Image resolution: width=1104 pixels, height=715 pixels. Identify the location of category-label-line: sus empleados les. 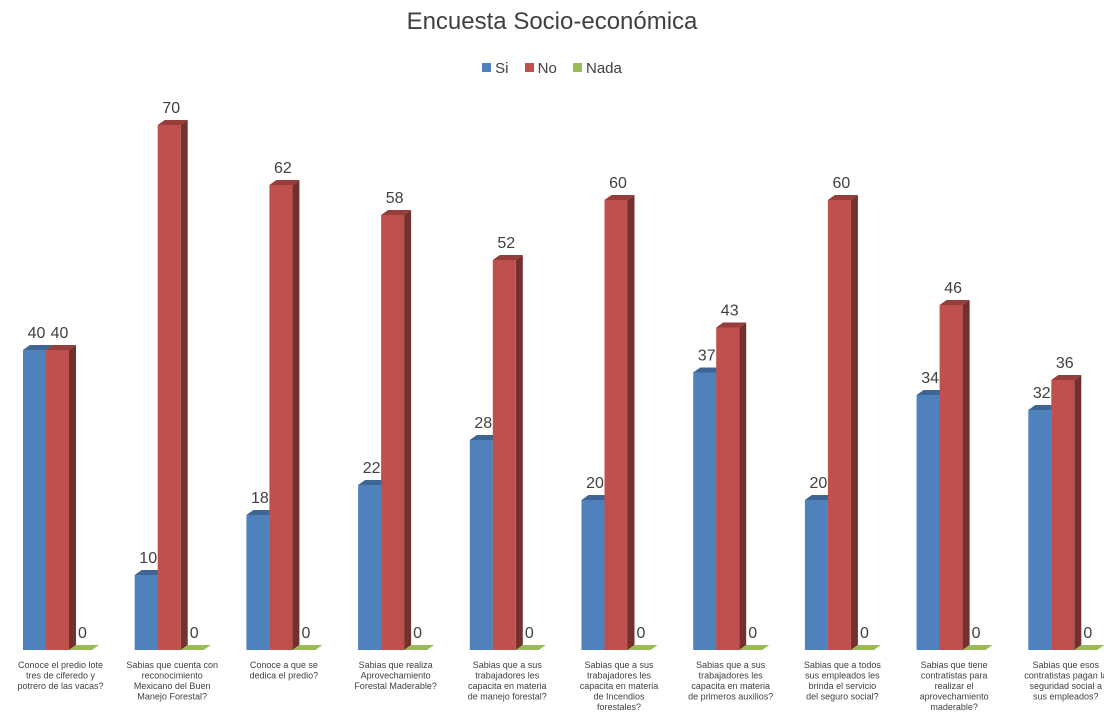
(842, 676).